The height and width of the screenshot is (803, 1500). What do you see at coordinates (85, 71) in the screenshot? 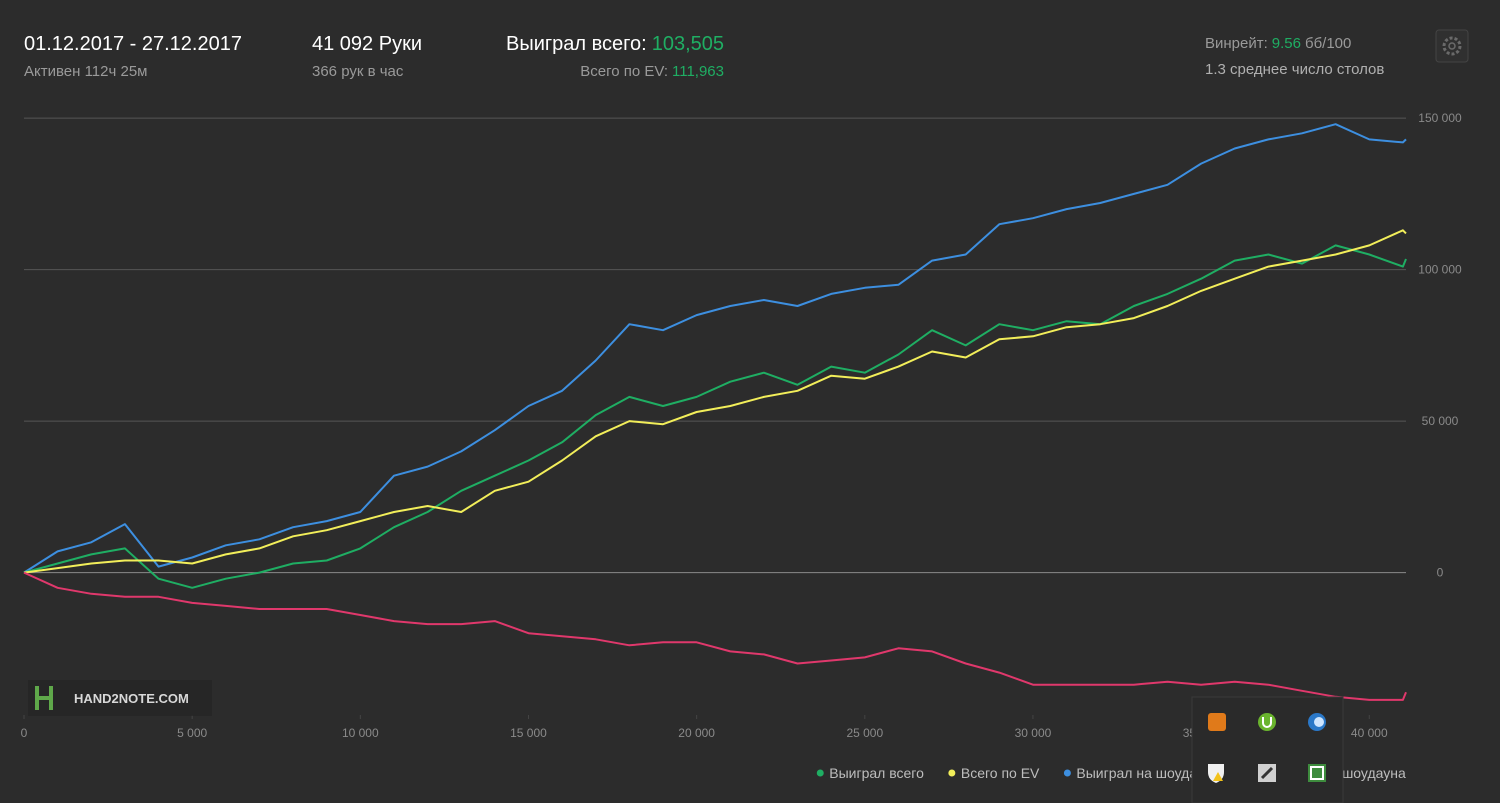
I see `active-time: Активен 112ч 25м` at bounding box center [85, 71].